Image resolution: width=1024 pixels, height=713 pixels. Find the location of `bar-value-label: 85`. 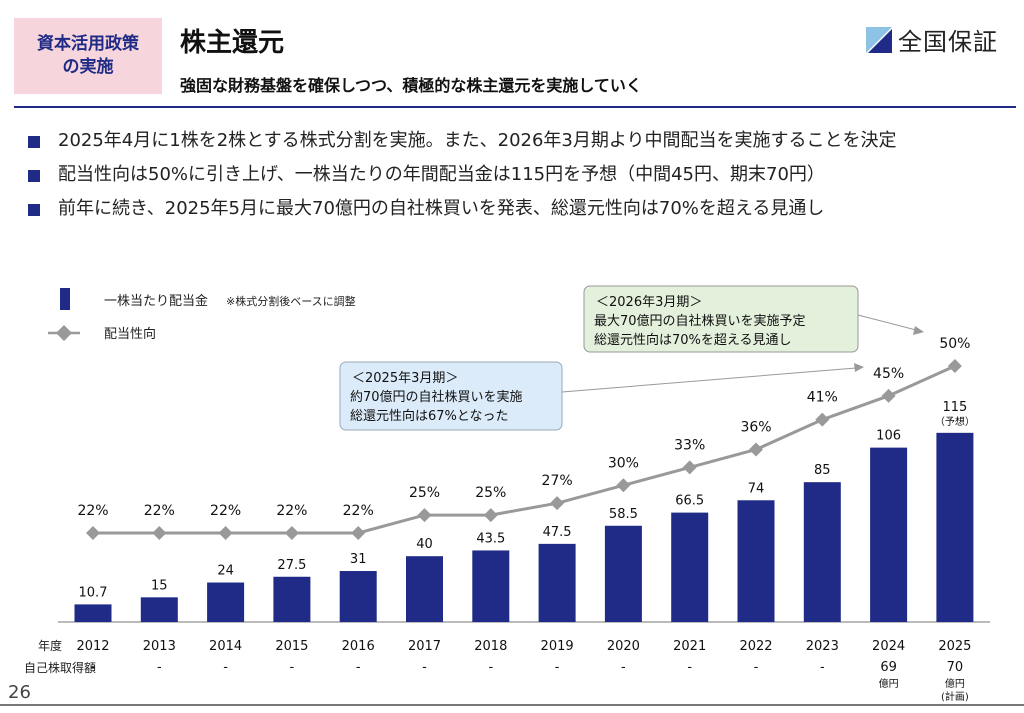

bar-value-label: 85 is located at coordinates (822, 470).